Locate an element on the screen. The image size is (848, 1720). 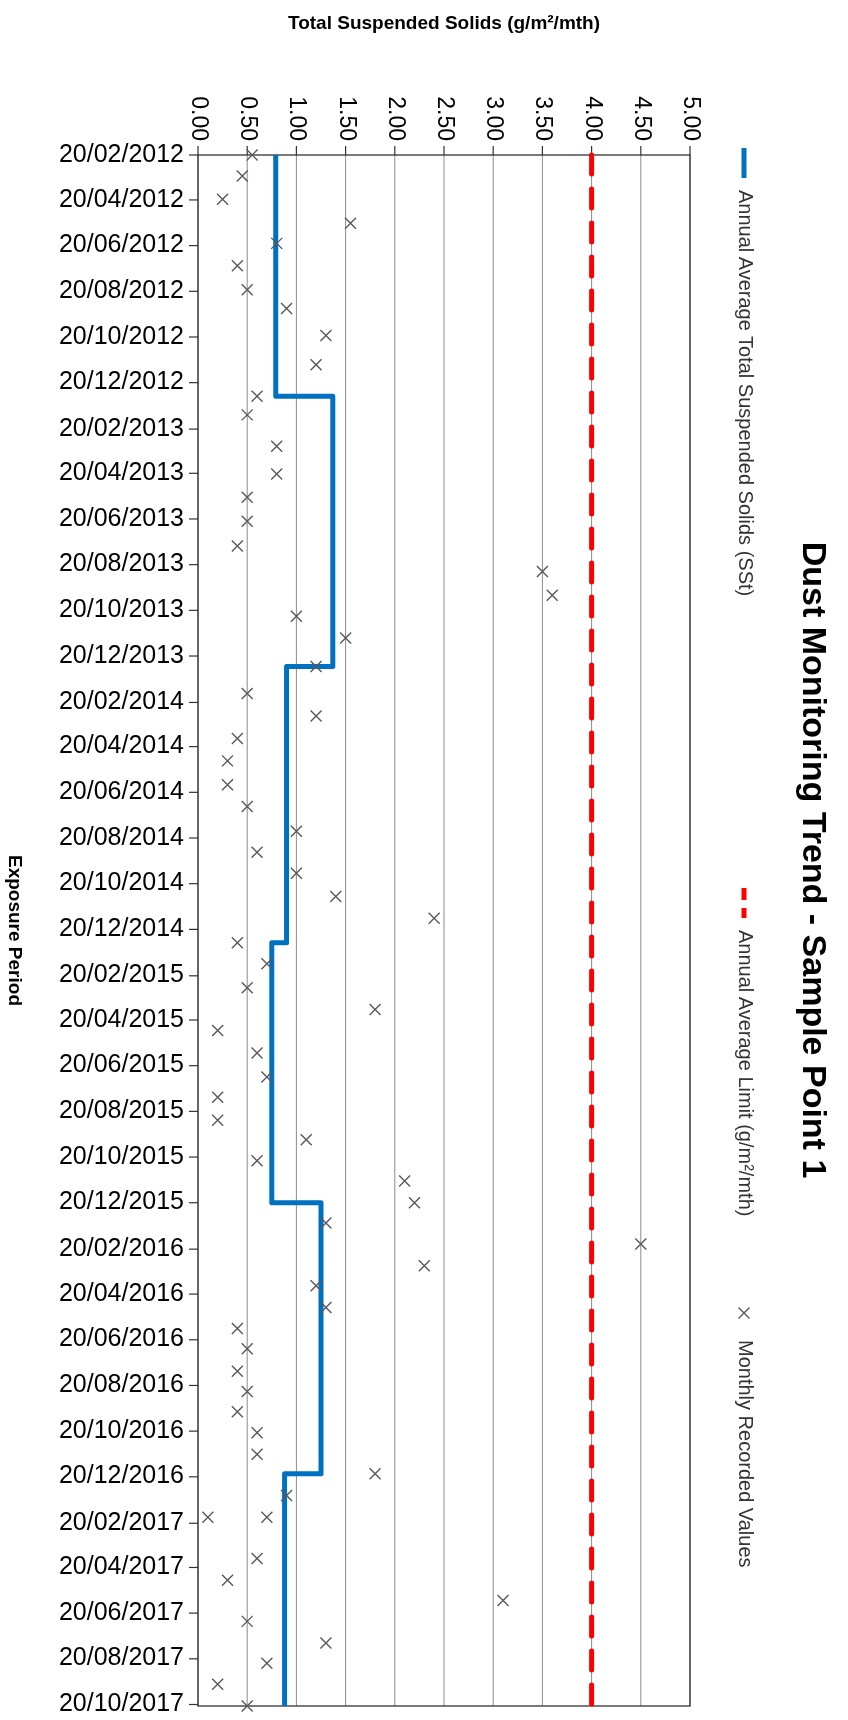
y-tick-label: 20/02/2015 is located at coordinates (121, 973).